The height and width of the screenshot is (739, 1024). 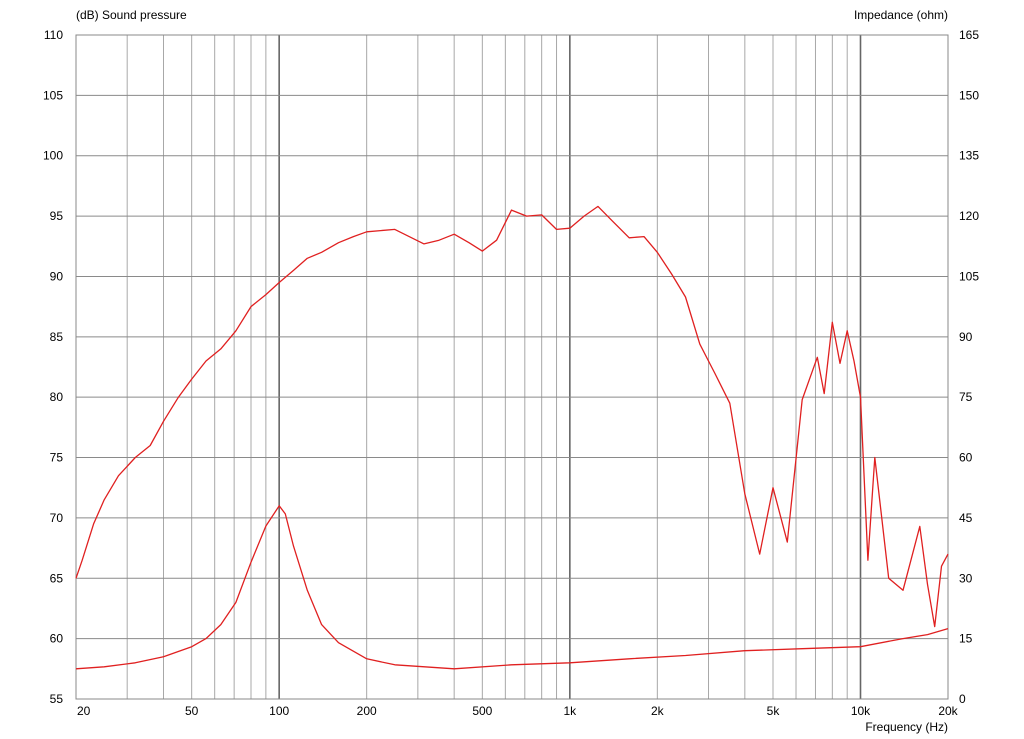 I want to click on y-left-tick-label: 65, so click(x=57, y=578).